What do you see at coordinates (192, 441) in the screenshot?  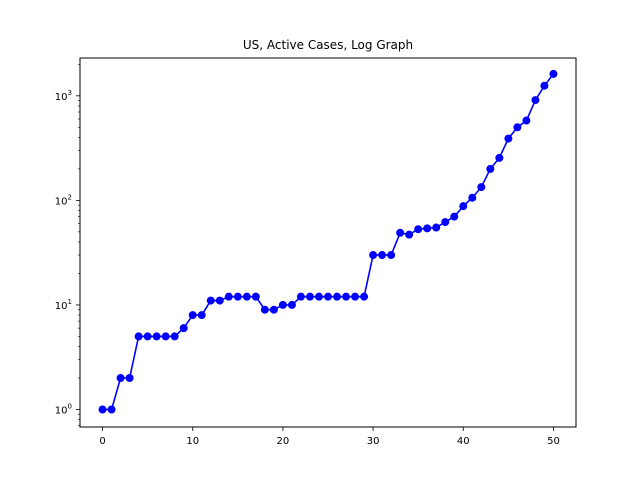 I see `x-tick-label: 10` at bounding box center [192, 441].